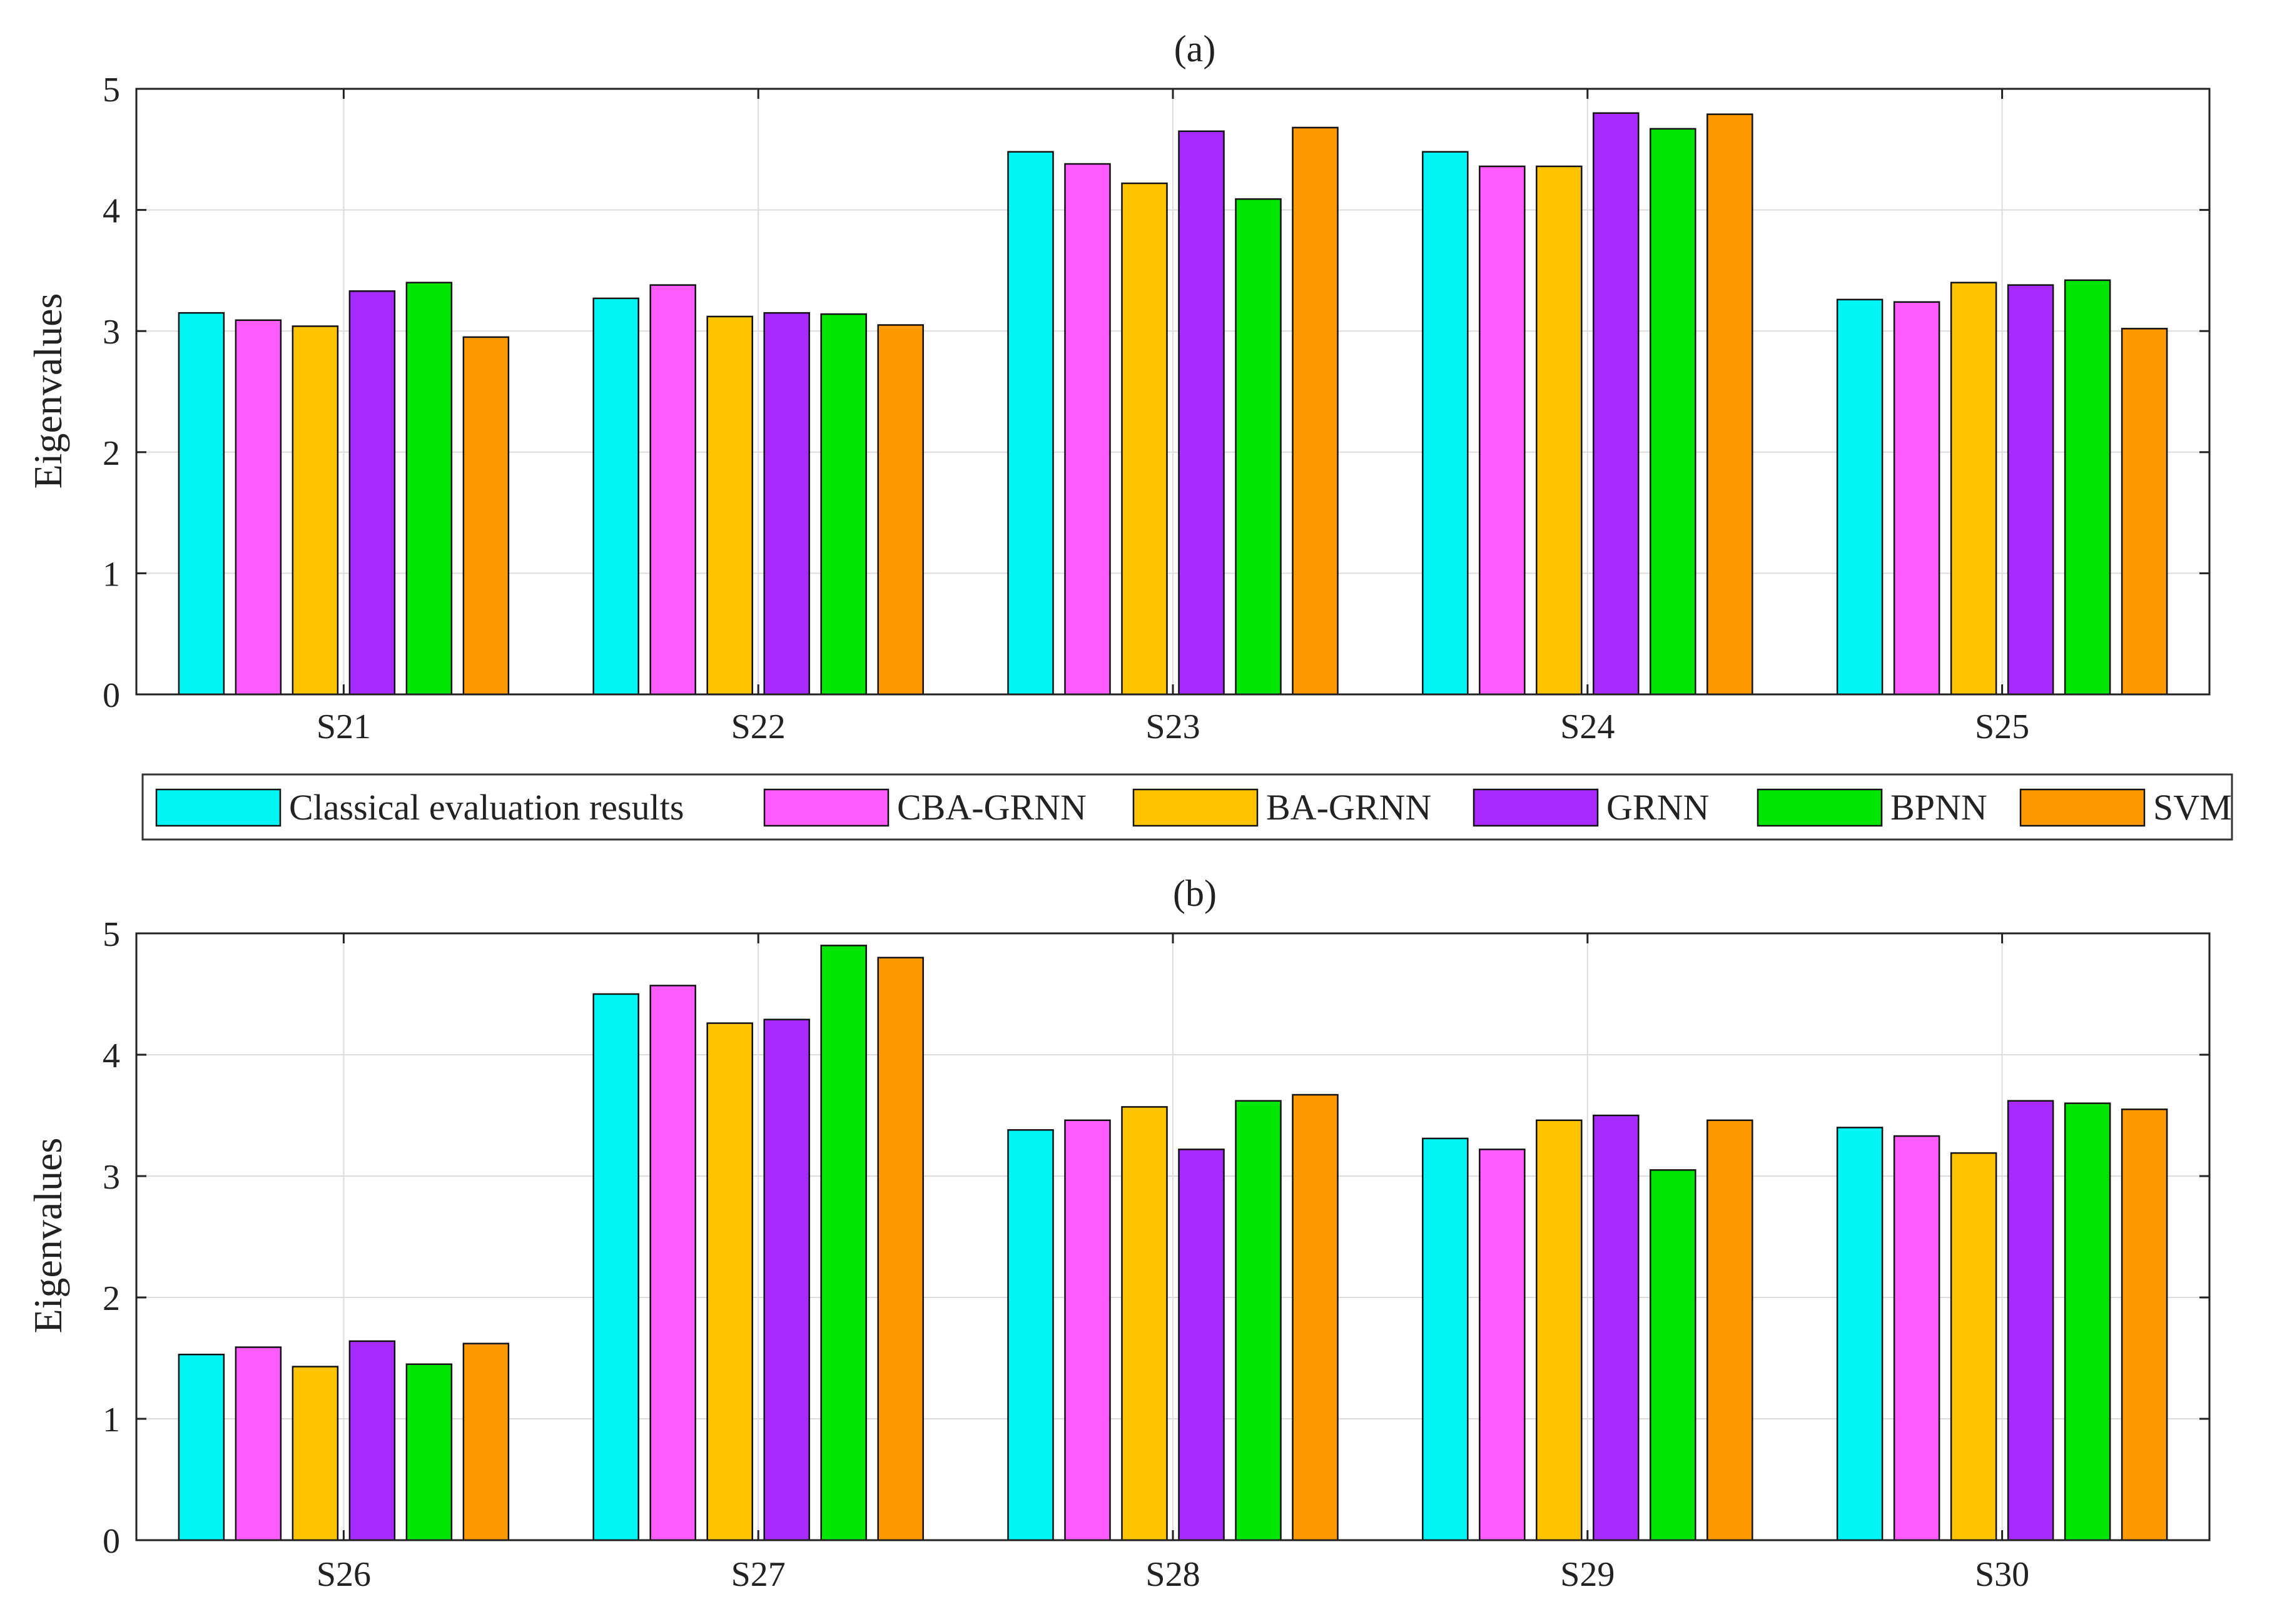 Image resolution: width=2282 pixels, height=1624 pixels. I want to click on panel-a-ytick-label: 2, so click(111, 453).